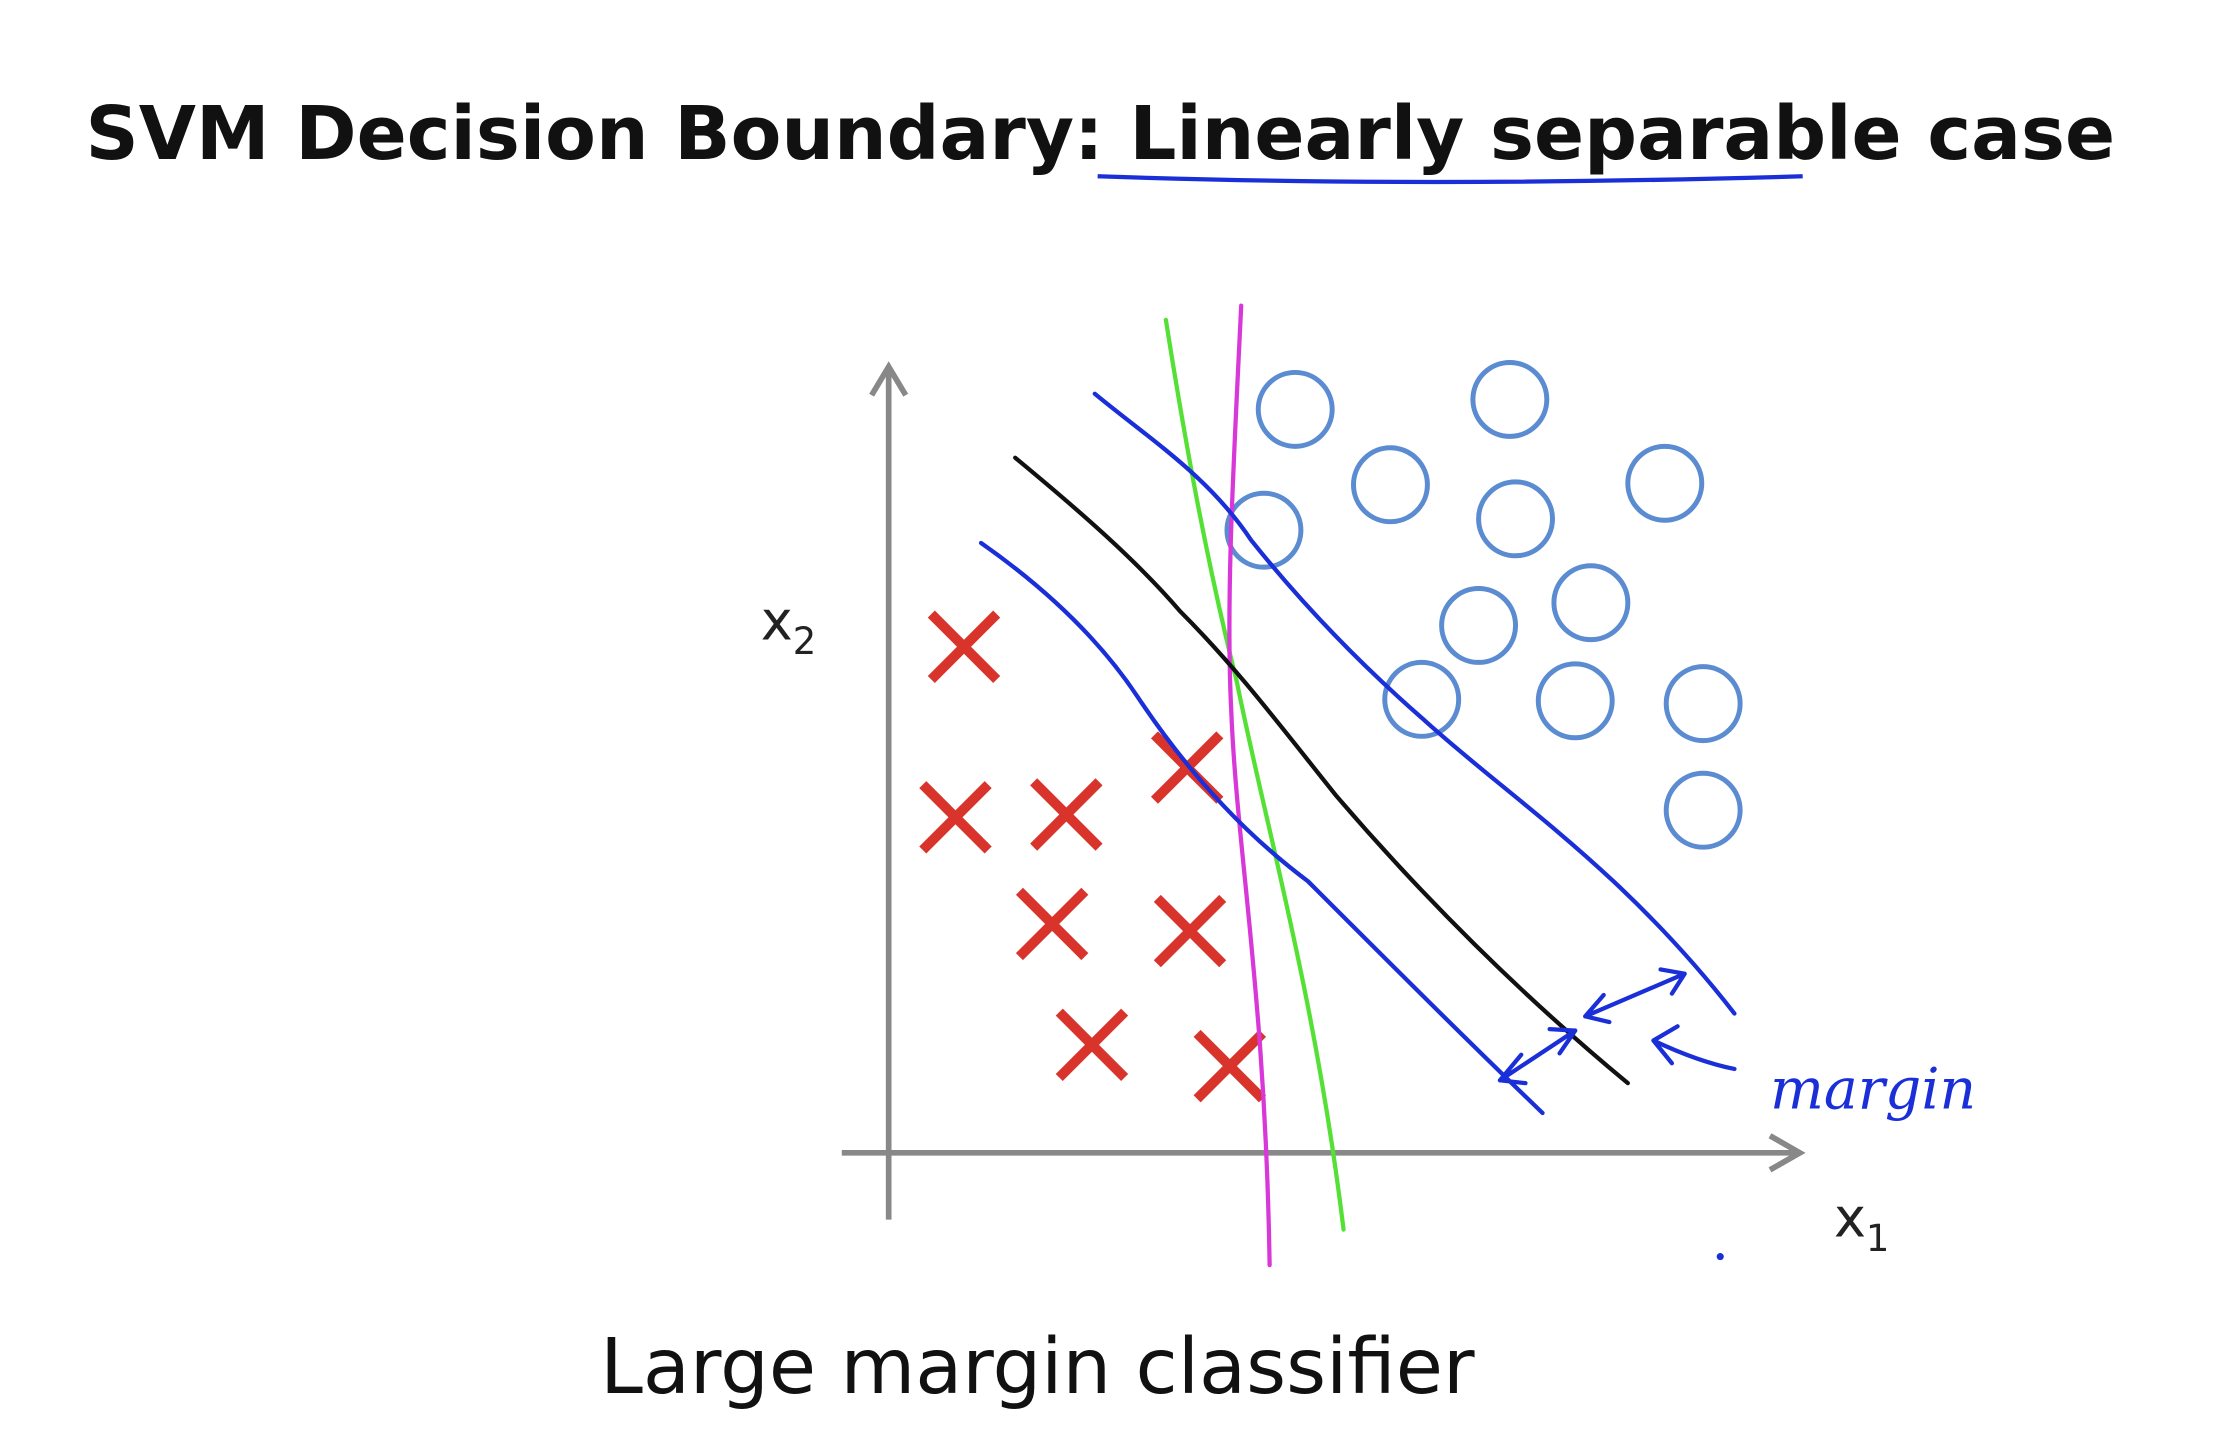 The width and height of the screenshot is (2218, 1430). I want to click on underline-stroke, so click(1450, 179).